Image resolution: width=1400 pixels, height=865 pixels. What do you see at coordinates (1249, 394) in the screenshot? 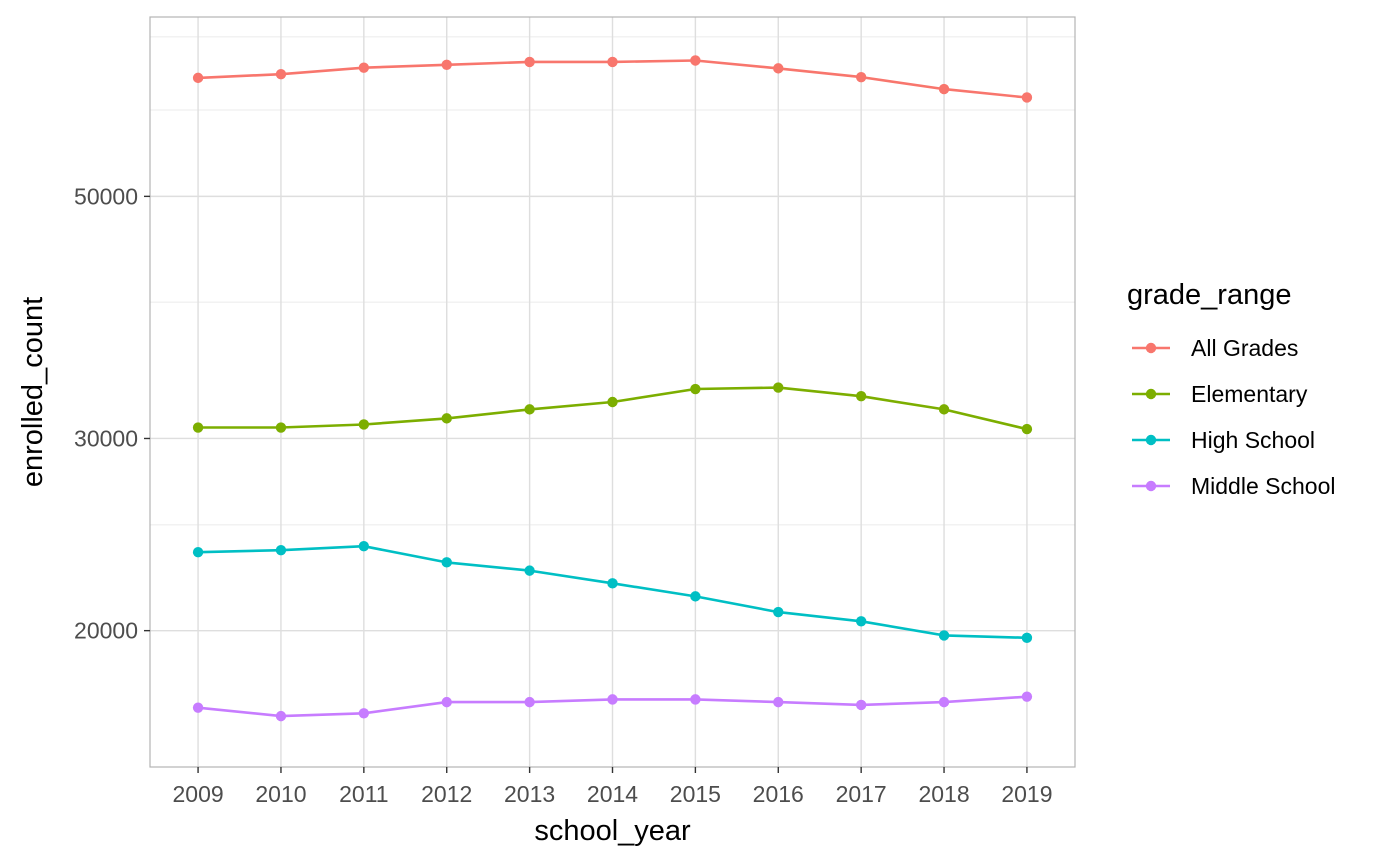
I see `legend-label: Elementary` at bounding box center [1249, 394].